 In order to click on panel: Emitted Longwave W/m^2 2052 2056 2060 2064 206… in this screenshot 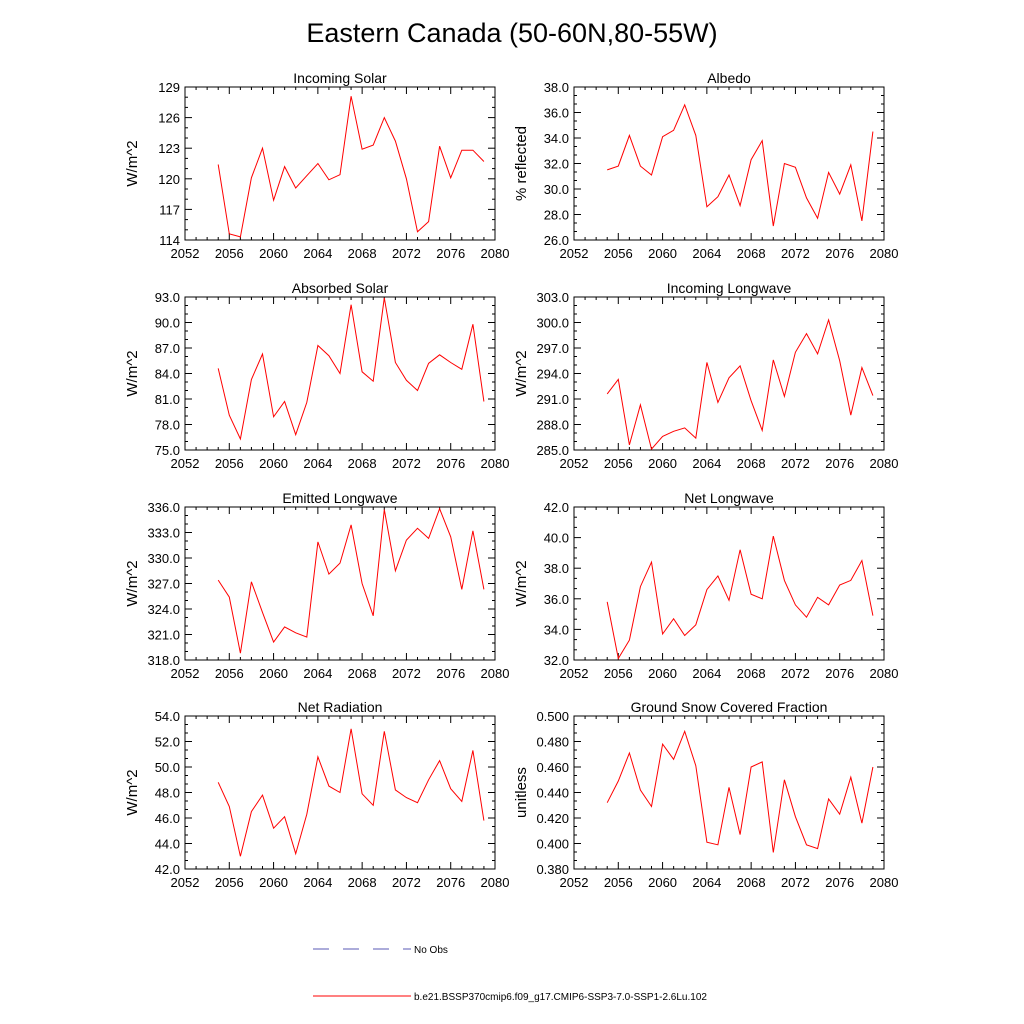, I will do `click(316, 585)`.